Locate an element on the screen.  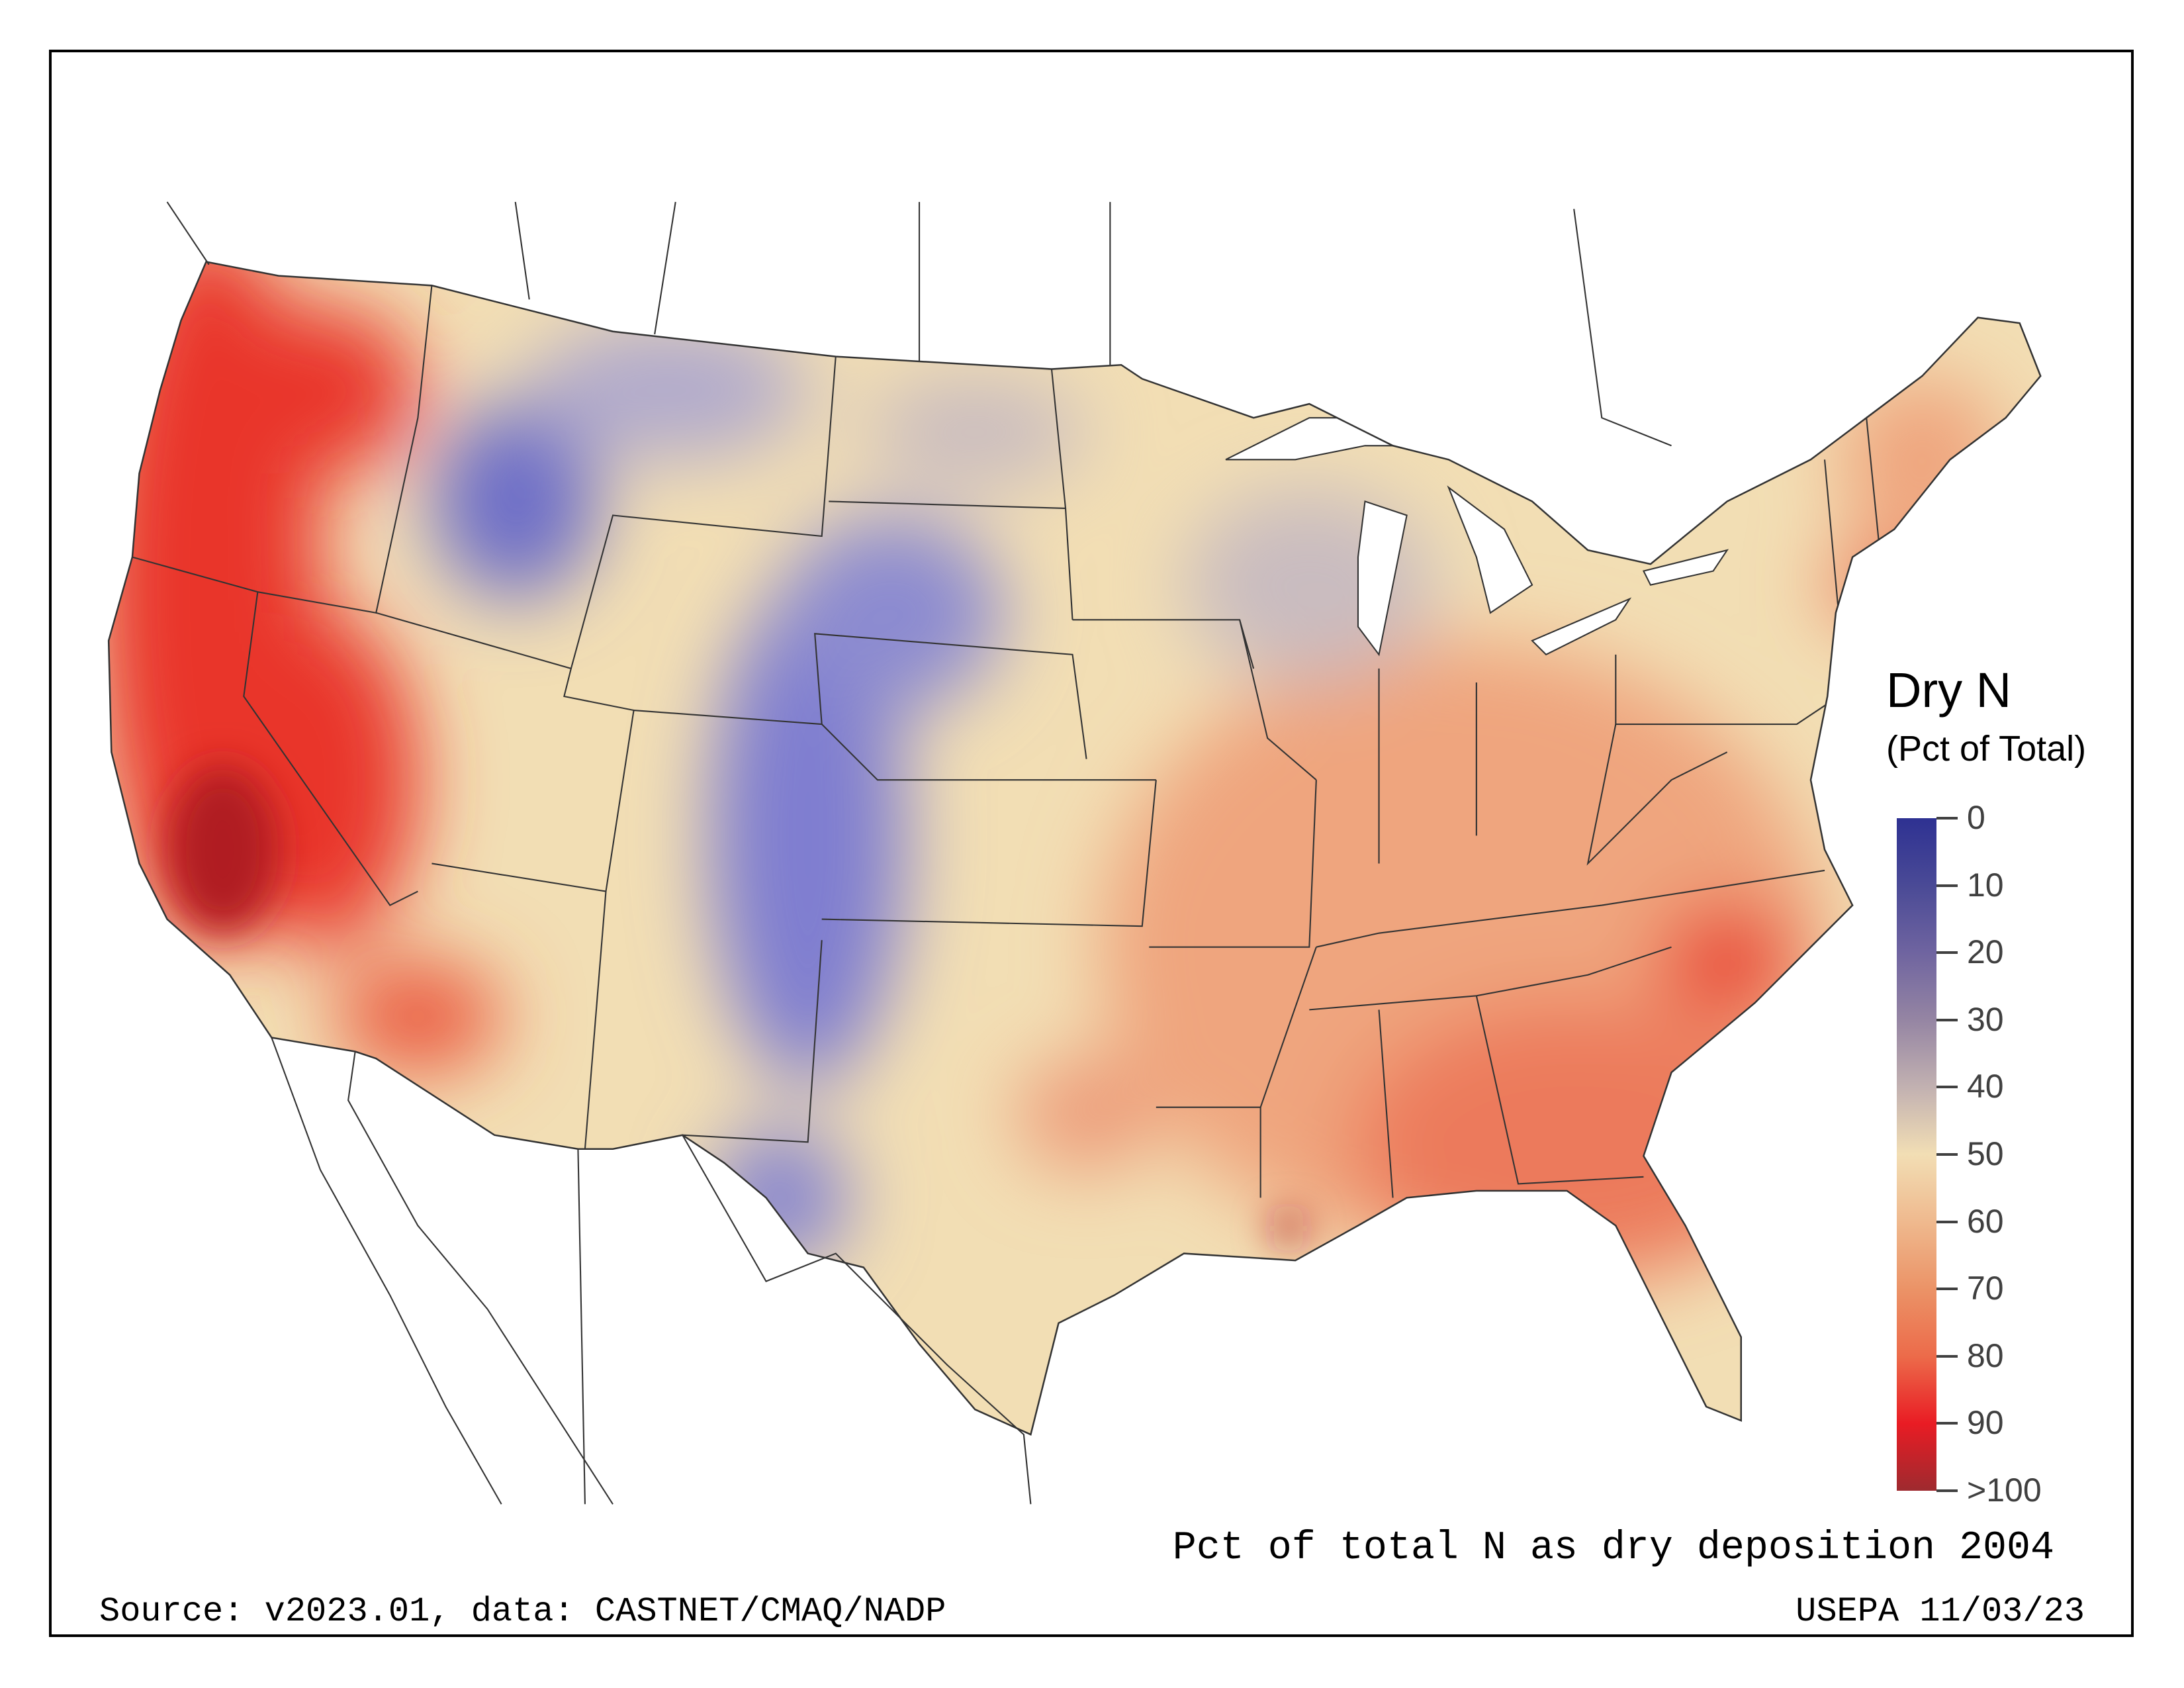
legend-tick-label: 20 is located at coordinates (1985, 952).